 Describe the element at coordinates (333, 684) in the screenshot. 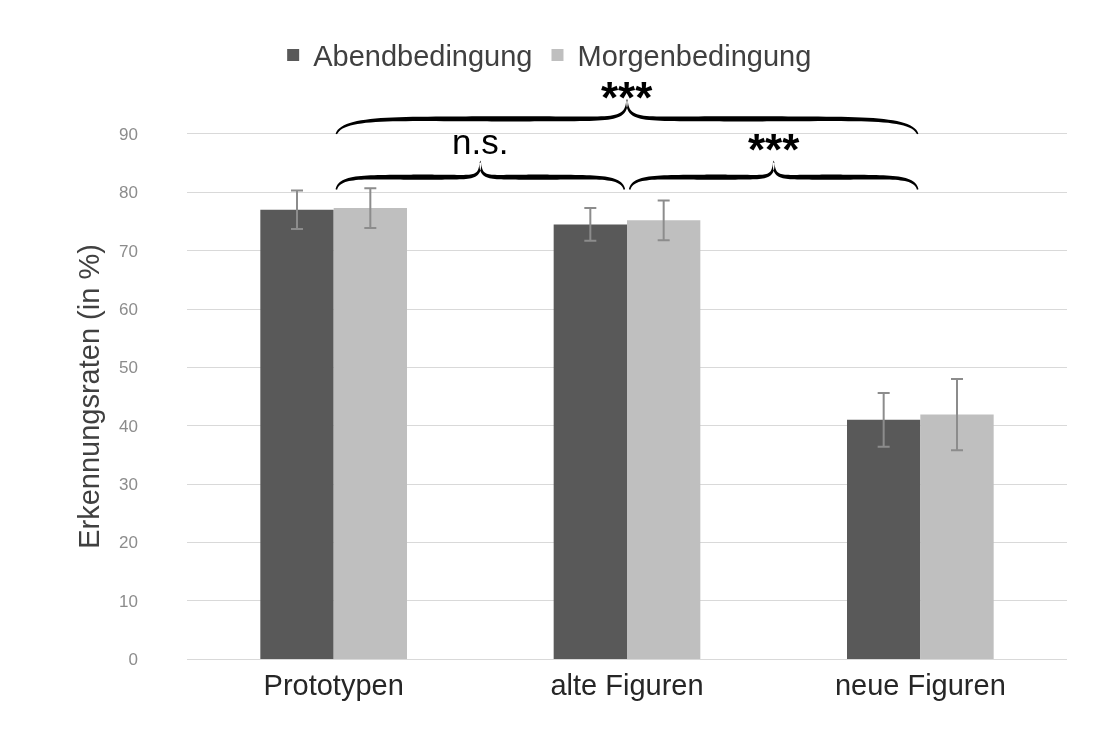

I see `x-tick-label: Prototypen` at that location.